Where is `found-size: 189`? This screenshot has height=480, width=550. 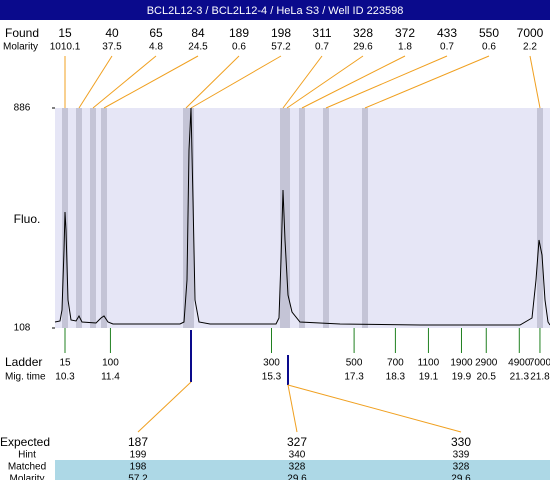 found-size: 189 is located at coordinates (239, 33).